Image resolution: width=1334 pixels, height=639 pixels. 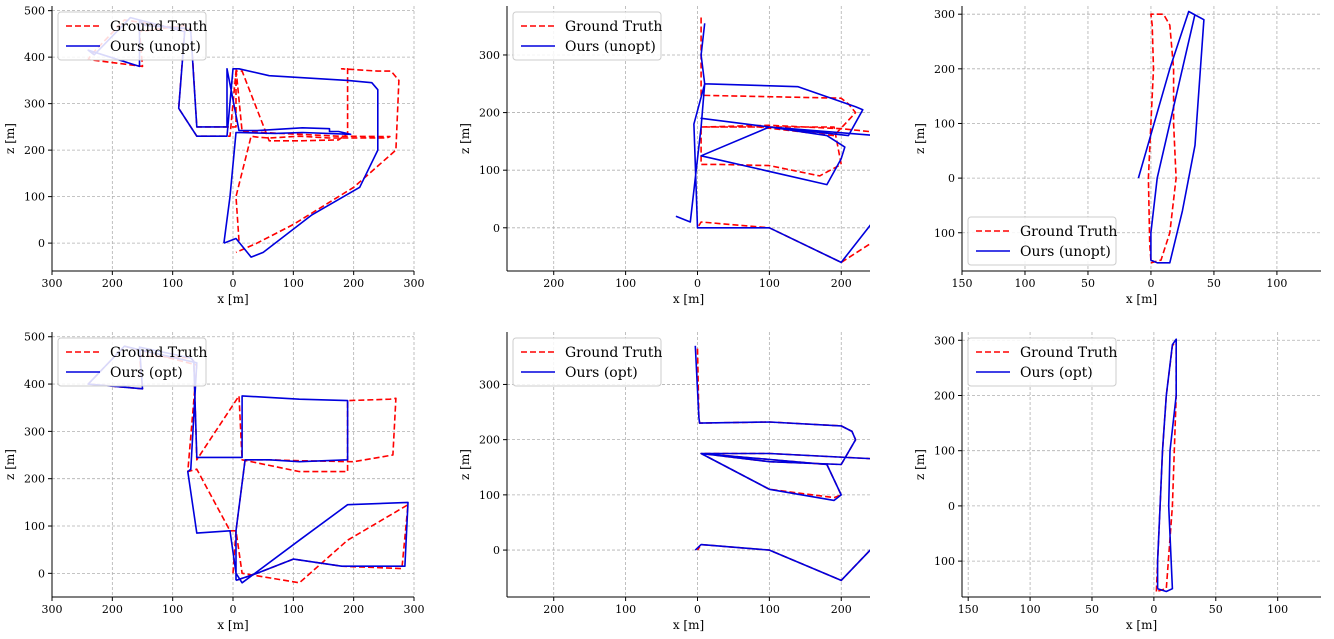 What do you see at coordinates (968, 609) in the screenshot?
I see `x-tick-label: 150` at bounding box center [968, 609].